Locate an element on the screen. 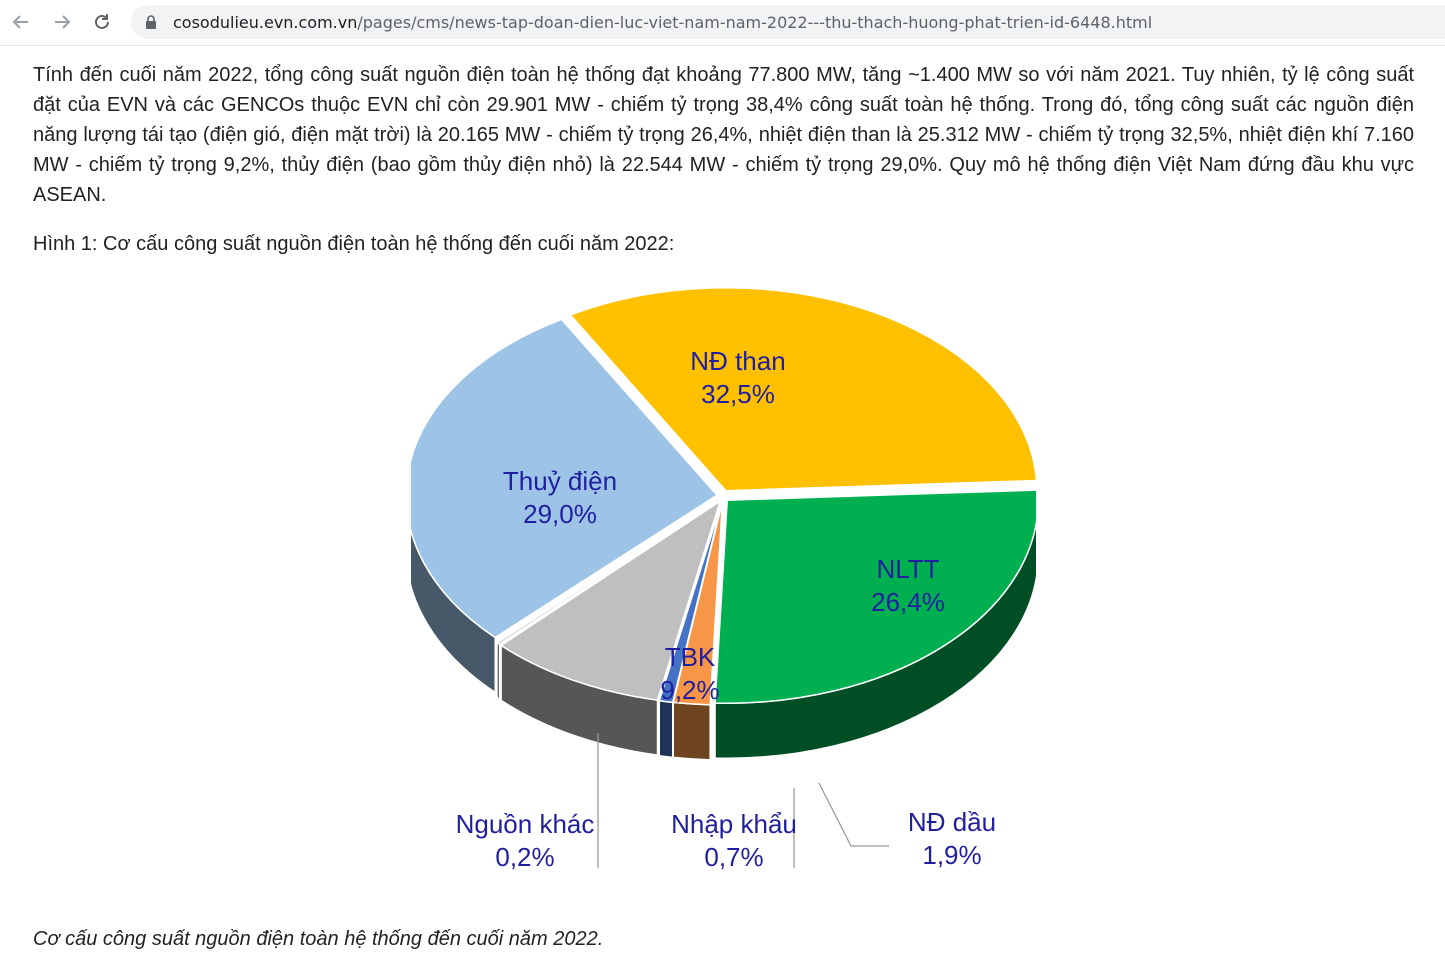 The image size is (1445, 969). pie-slice-nhap-khau is located at coordinates (690, 602).